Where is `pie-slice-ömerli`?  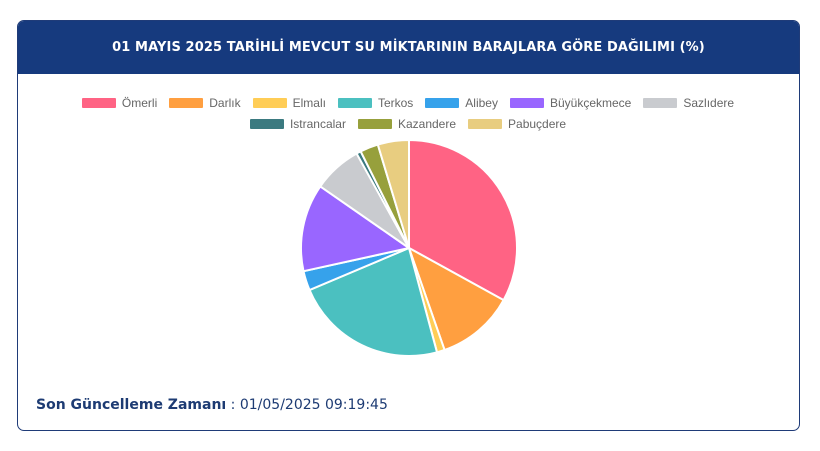 pie-slice-ömerli is located at coordinates (463, 220).